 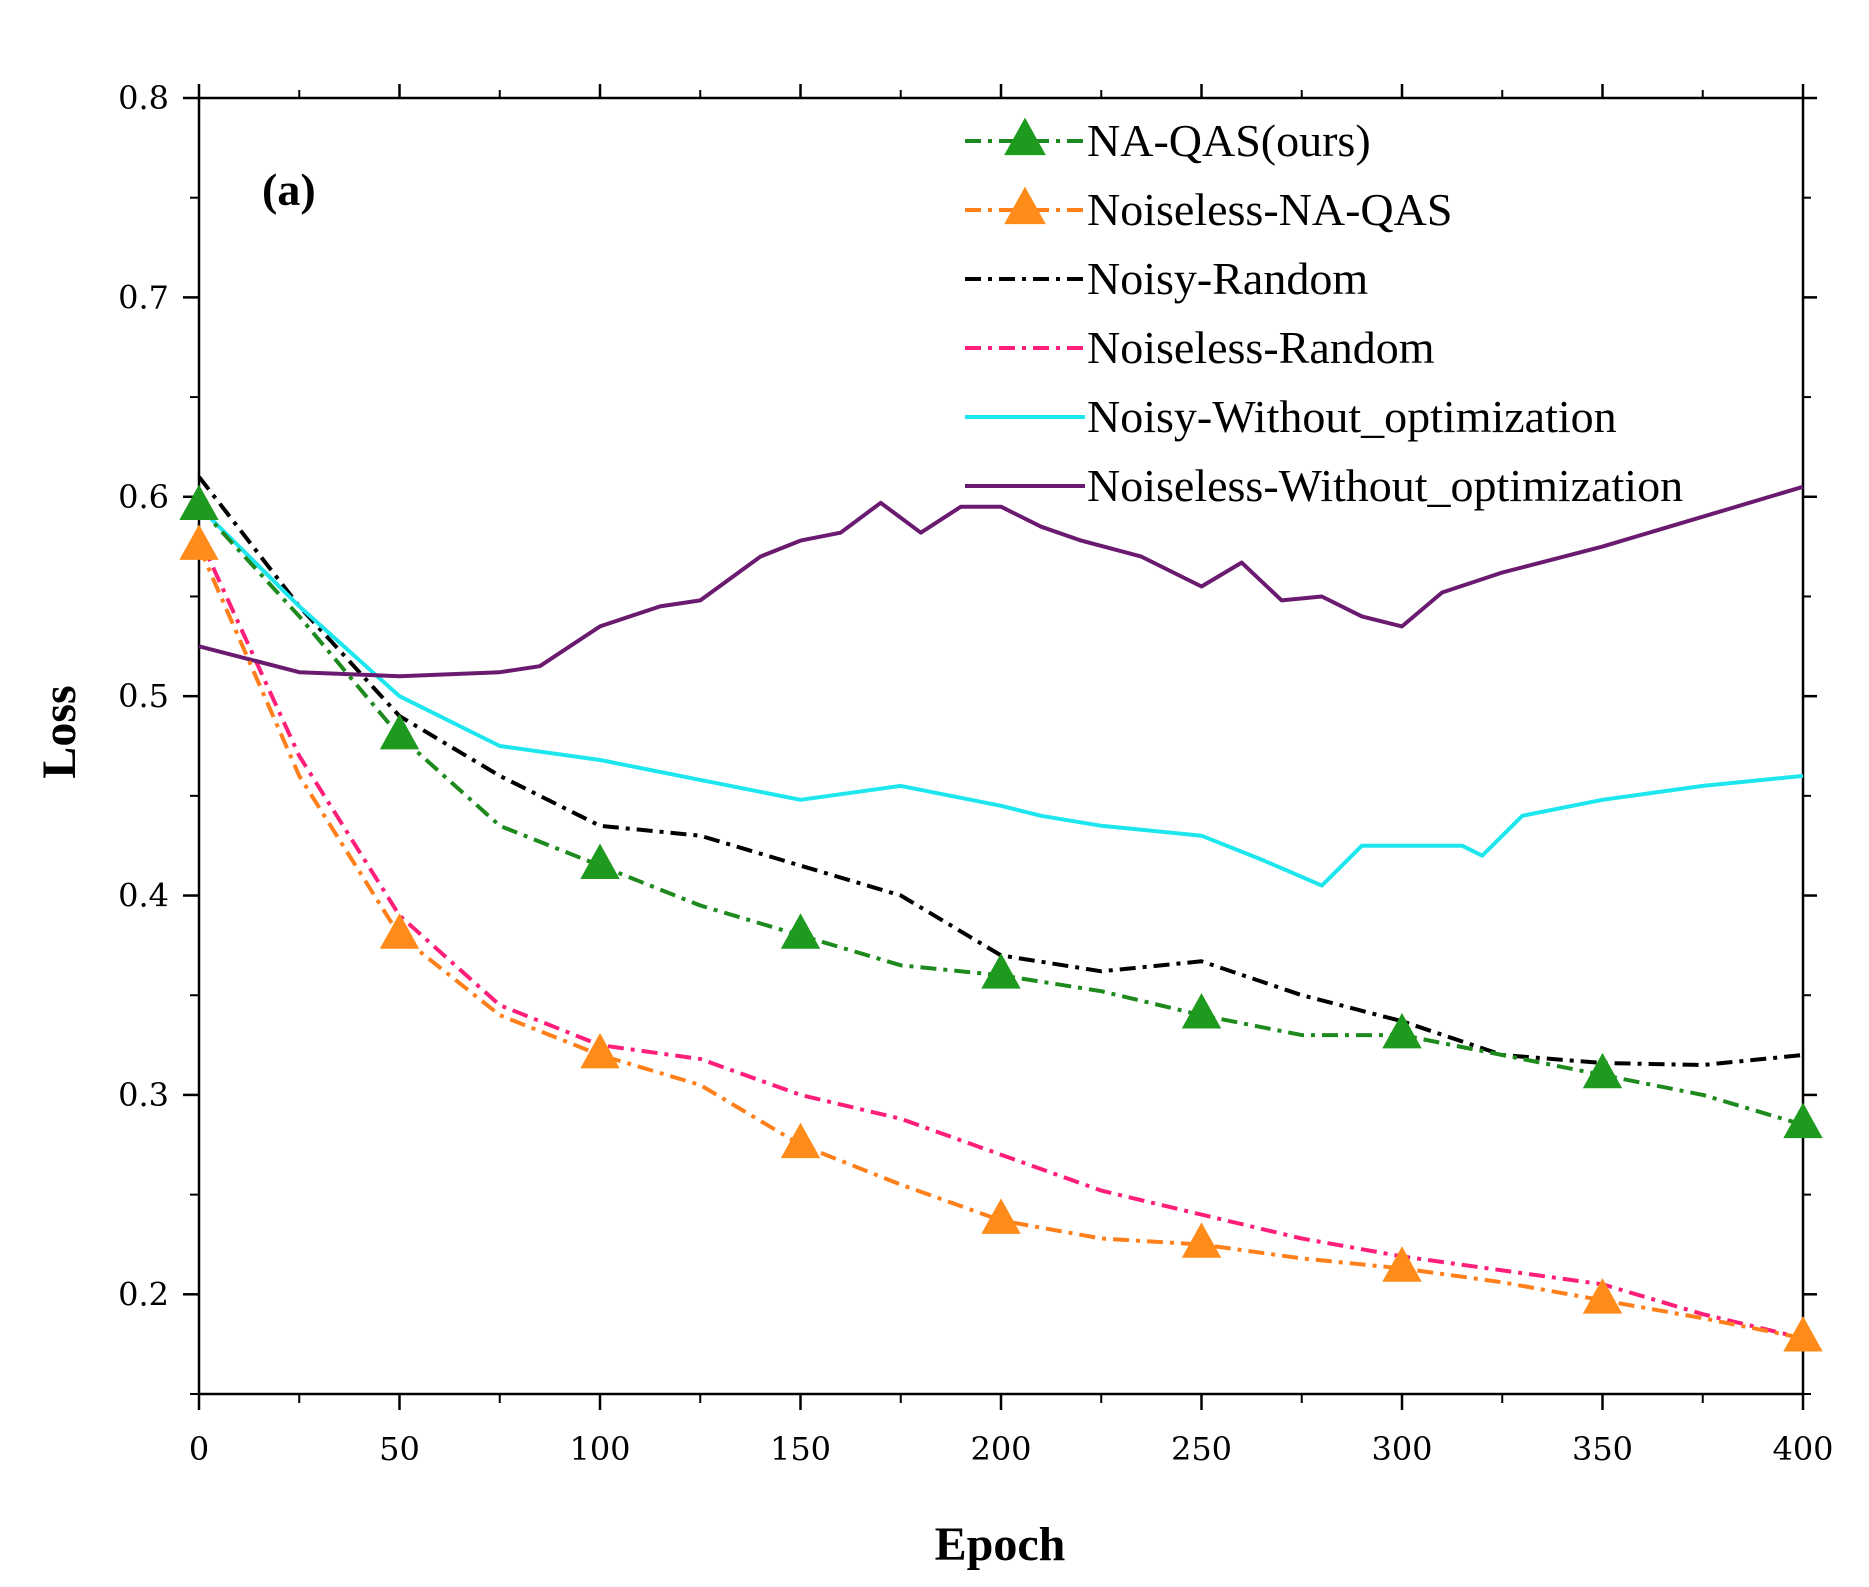 What do you see at coordinates (1385, 485) in the screenshot?
I see `legend-label: Noiseless-Without_optimization` at bounding box center [1385, 485].